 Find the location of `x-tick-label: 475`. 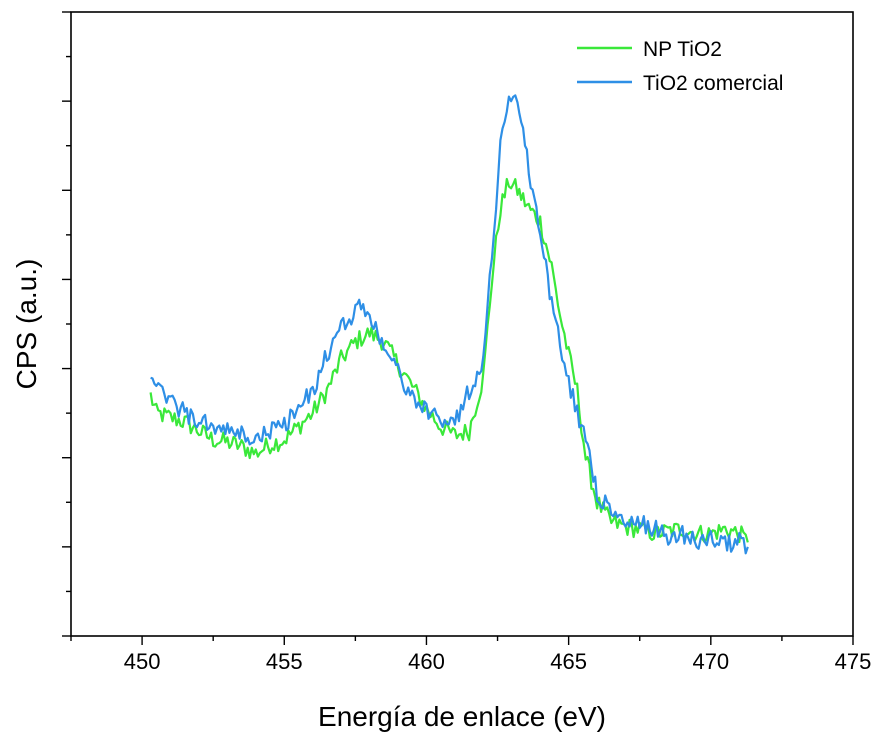

x-tick-label: 475 is located at coordinates (853, 661).